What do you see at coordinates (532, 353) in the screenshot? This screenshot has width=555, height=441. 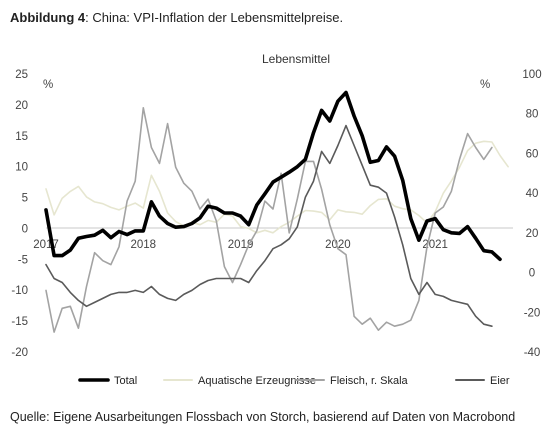 I see `right-tick-label: -40` at bounding box center [532, 353].